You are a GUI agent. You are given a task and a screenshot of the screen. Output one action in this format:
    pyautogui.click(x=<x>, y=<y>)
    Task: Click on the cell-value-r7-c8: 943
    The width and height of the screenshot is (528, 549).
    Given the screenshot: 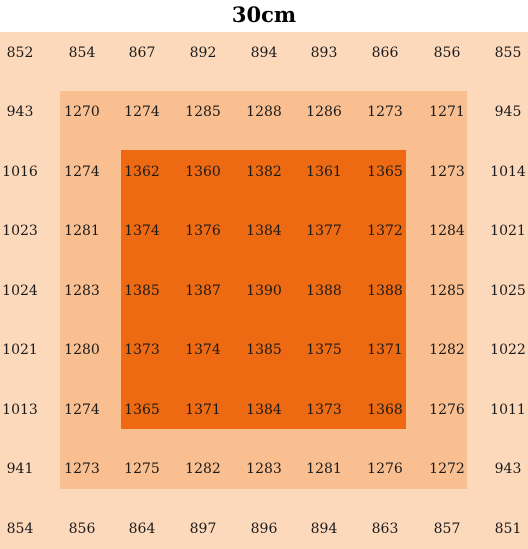 What is the action you would take?
    pyautogui.click(x=508, y=469)
    